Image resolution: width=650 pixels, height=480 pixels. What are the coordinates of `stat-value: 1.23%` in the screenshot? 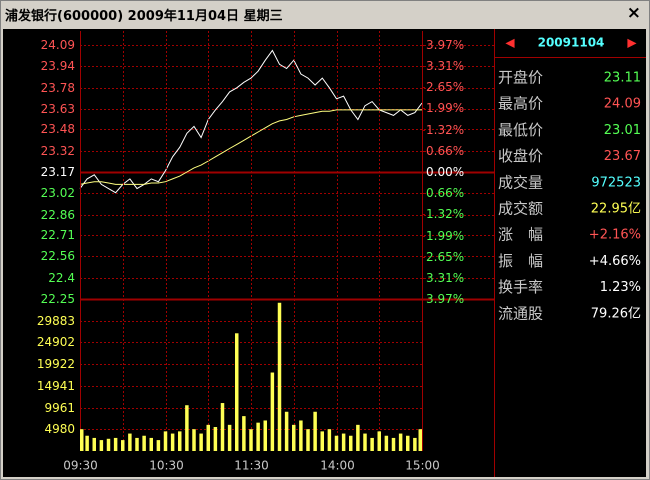 It's located at (620, 287).